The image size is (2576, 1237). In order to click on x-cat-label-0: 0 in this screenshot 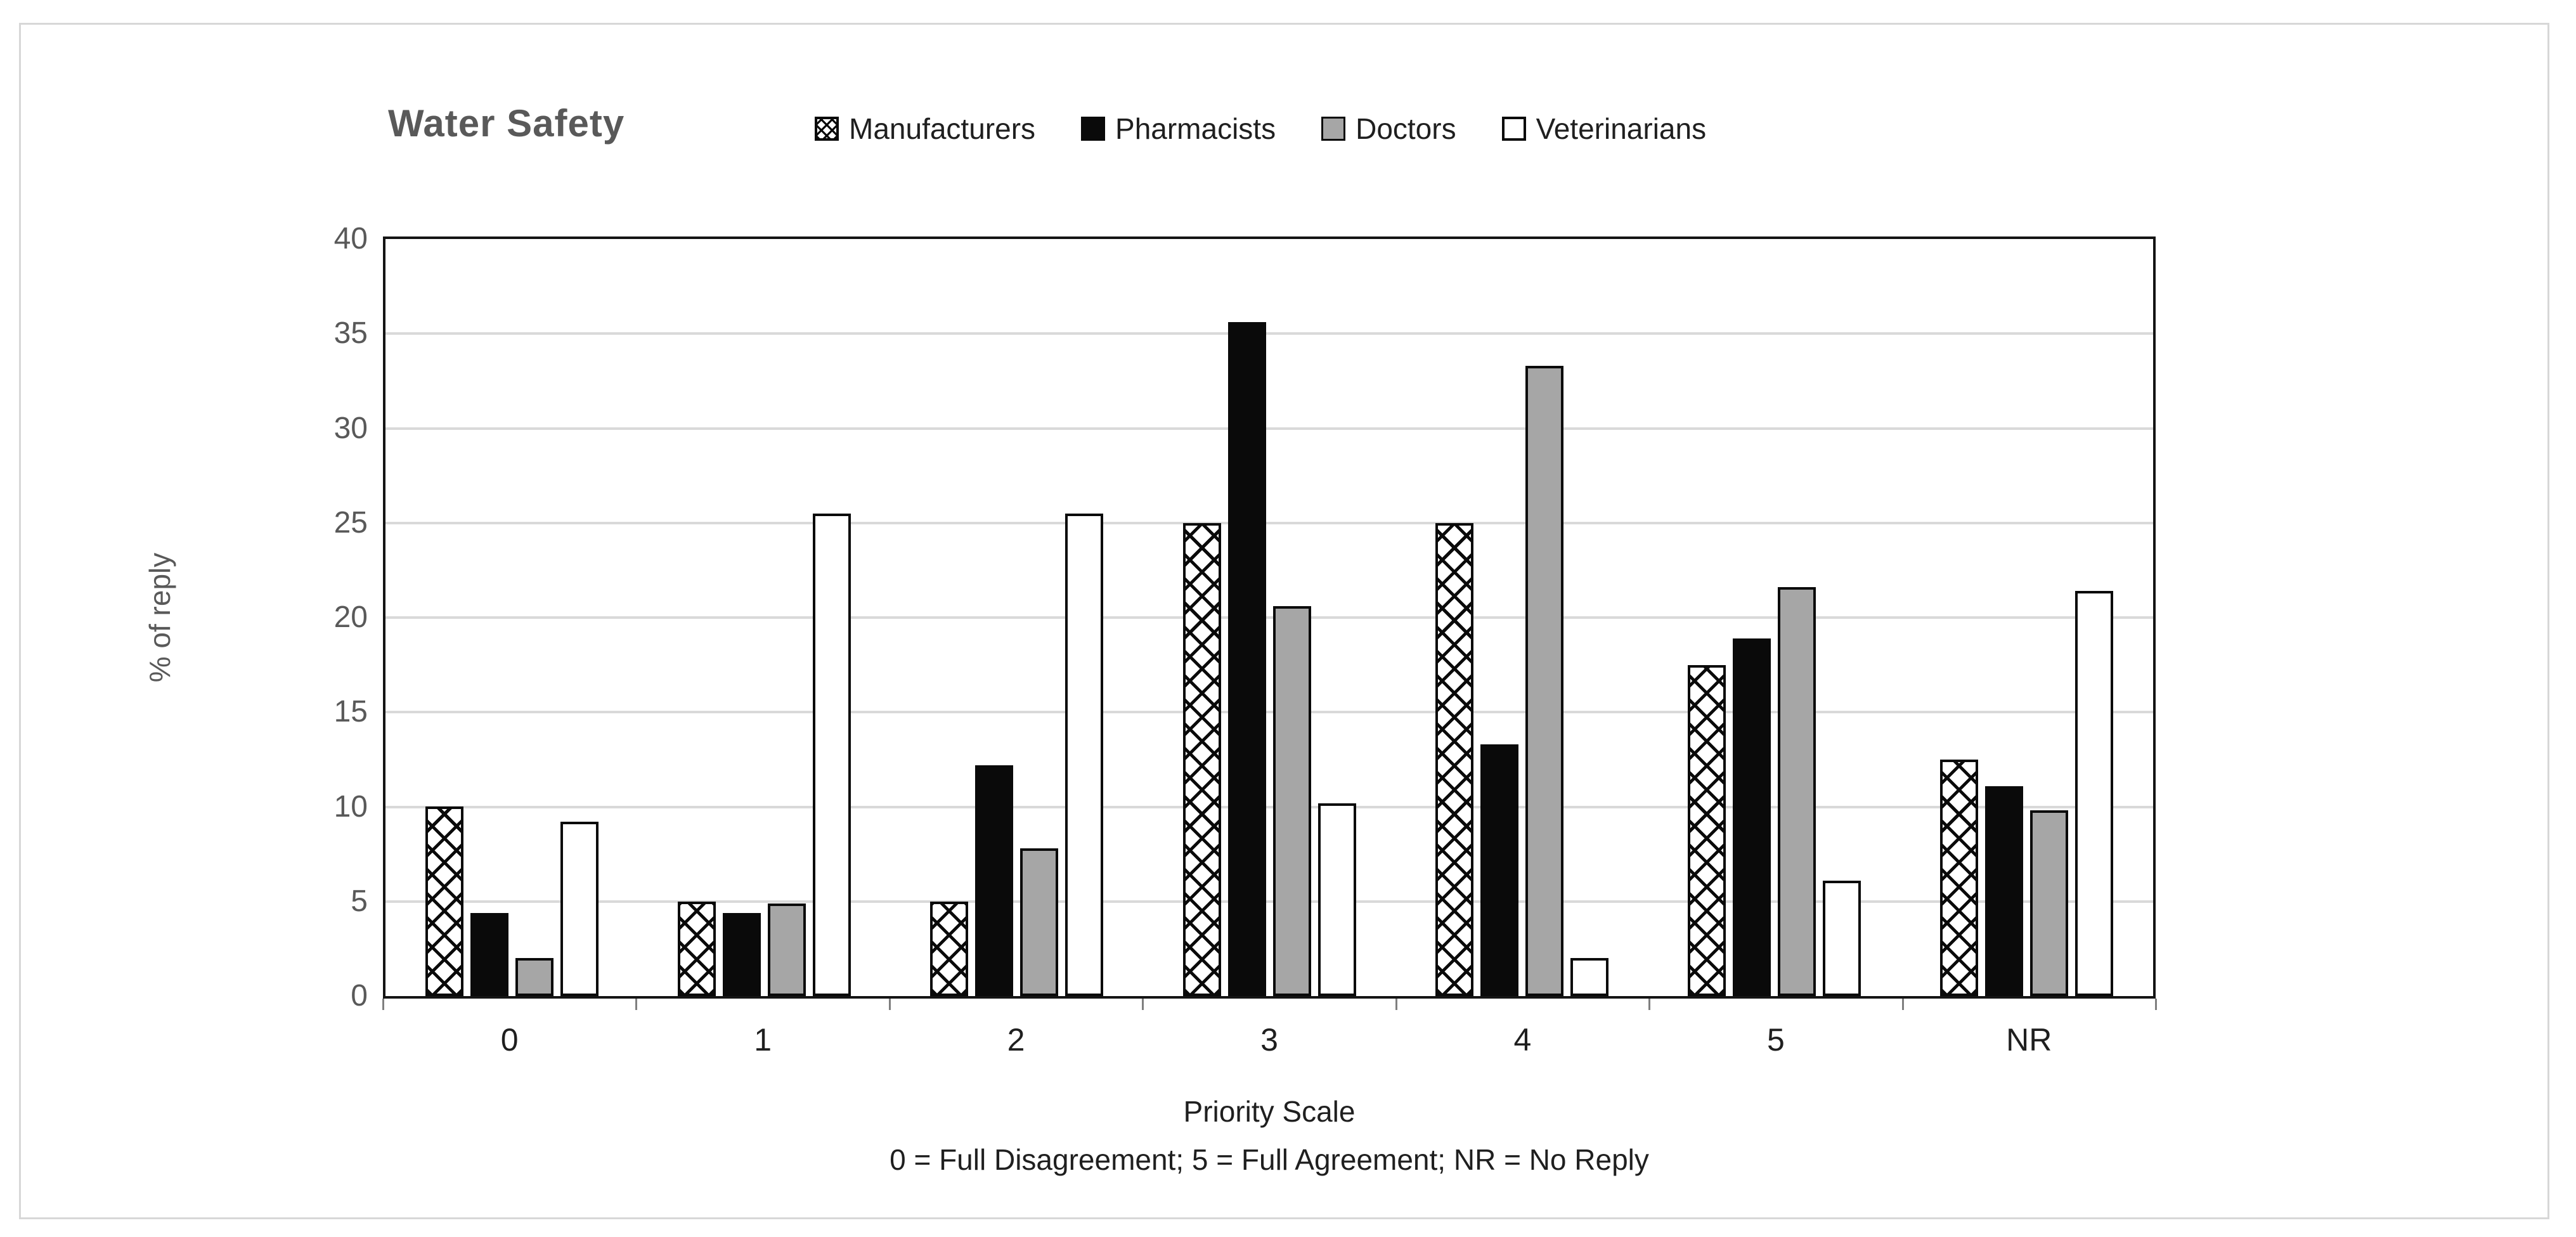, I will do `click(509, 1040)`.